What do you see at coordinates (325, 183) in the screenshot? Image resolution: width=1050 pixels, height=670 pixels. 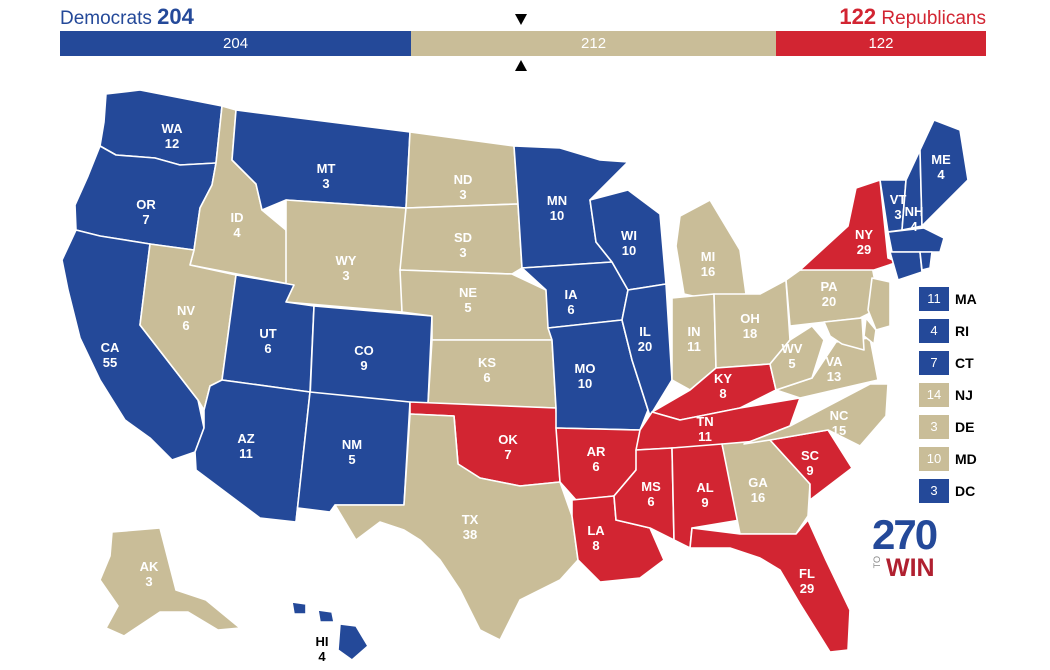 I see `state-ev-mt: 3` at bounding box center [325, 183].